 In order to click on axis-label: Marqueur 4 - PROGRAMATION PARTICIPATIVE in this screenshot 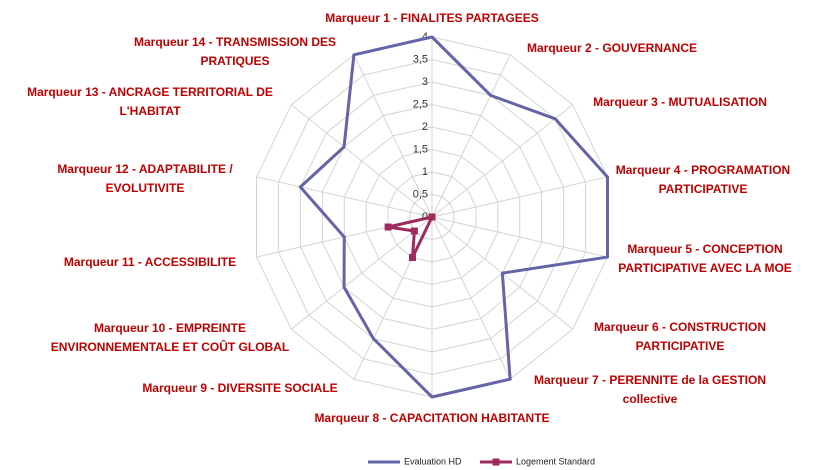, I will do `click(703, 179)`.